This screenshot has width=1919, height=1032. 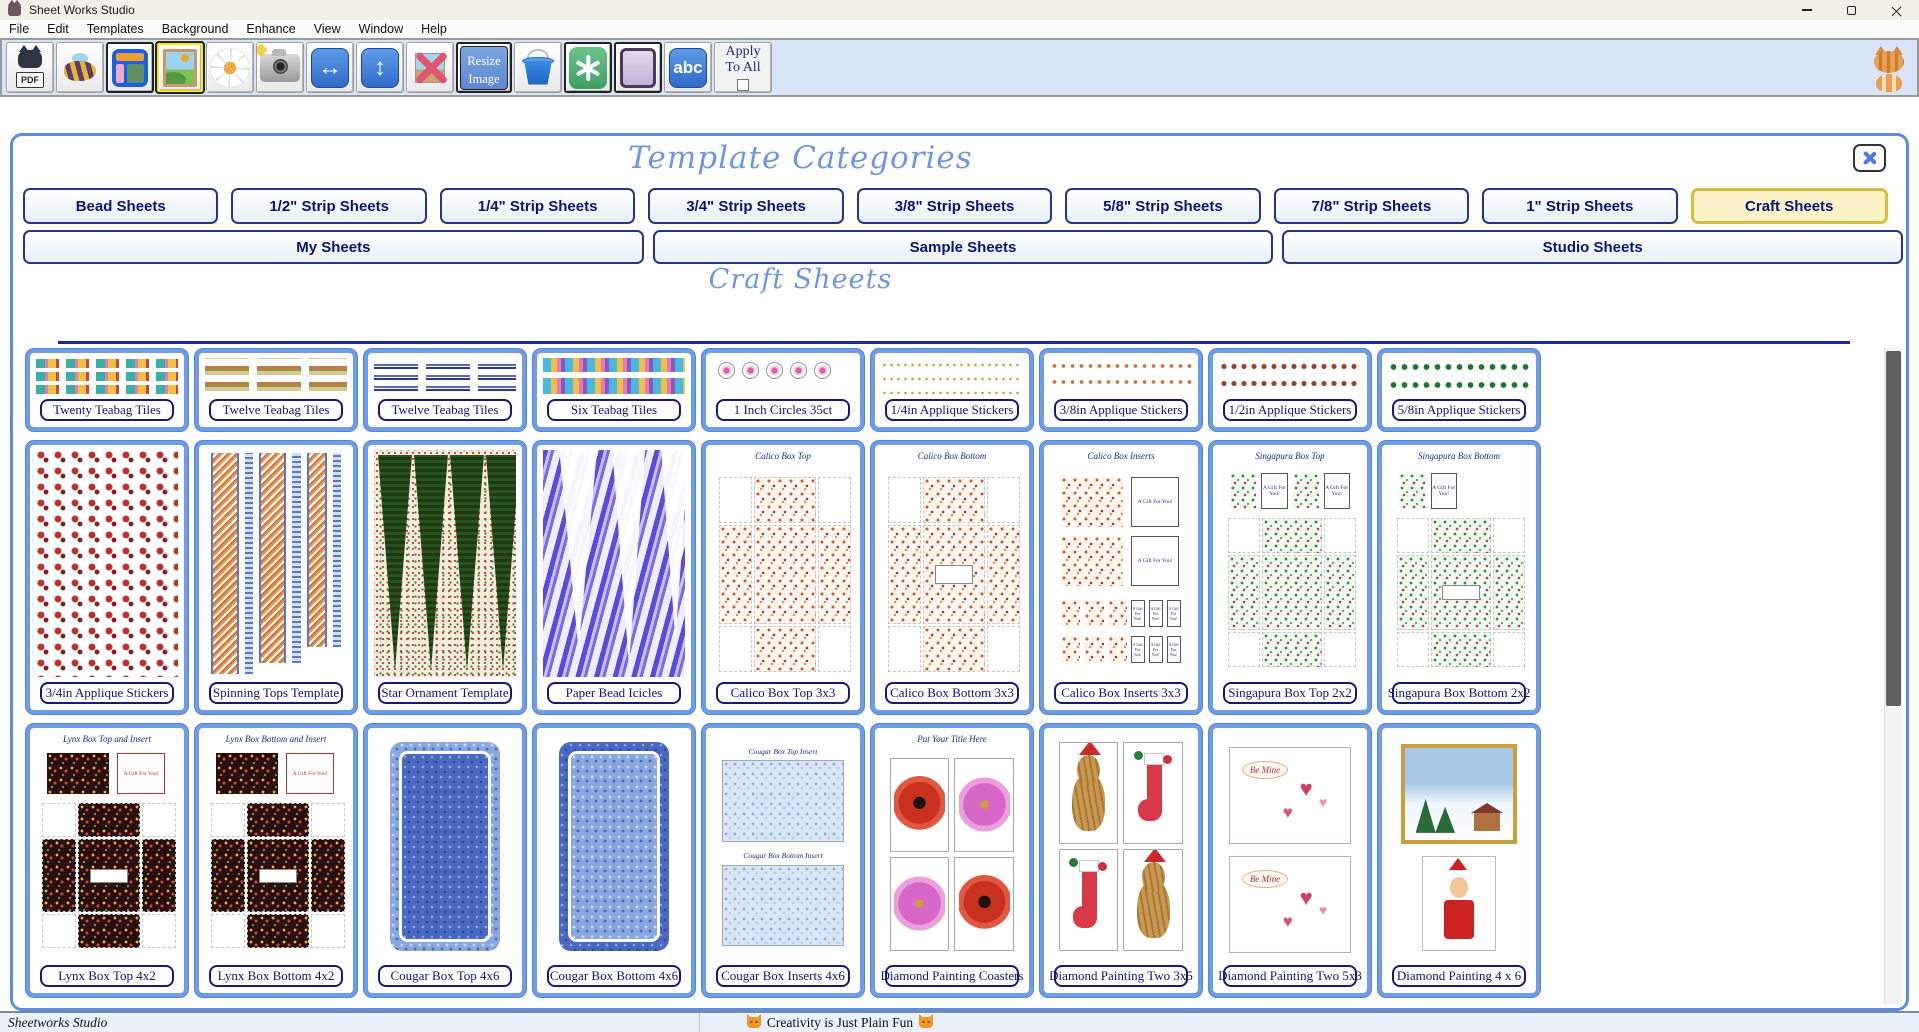 I want to click on green-asterisk-button, so click(x=588, y=67).